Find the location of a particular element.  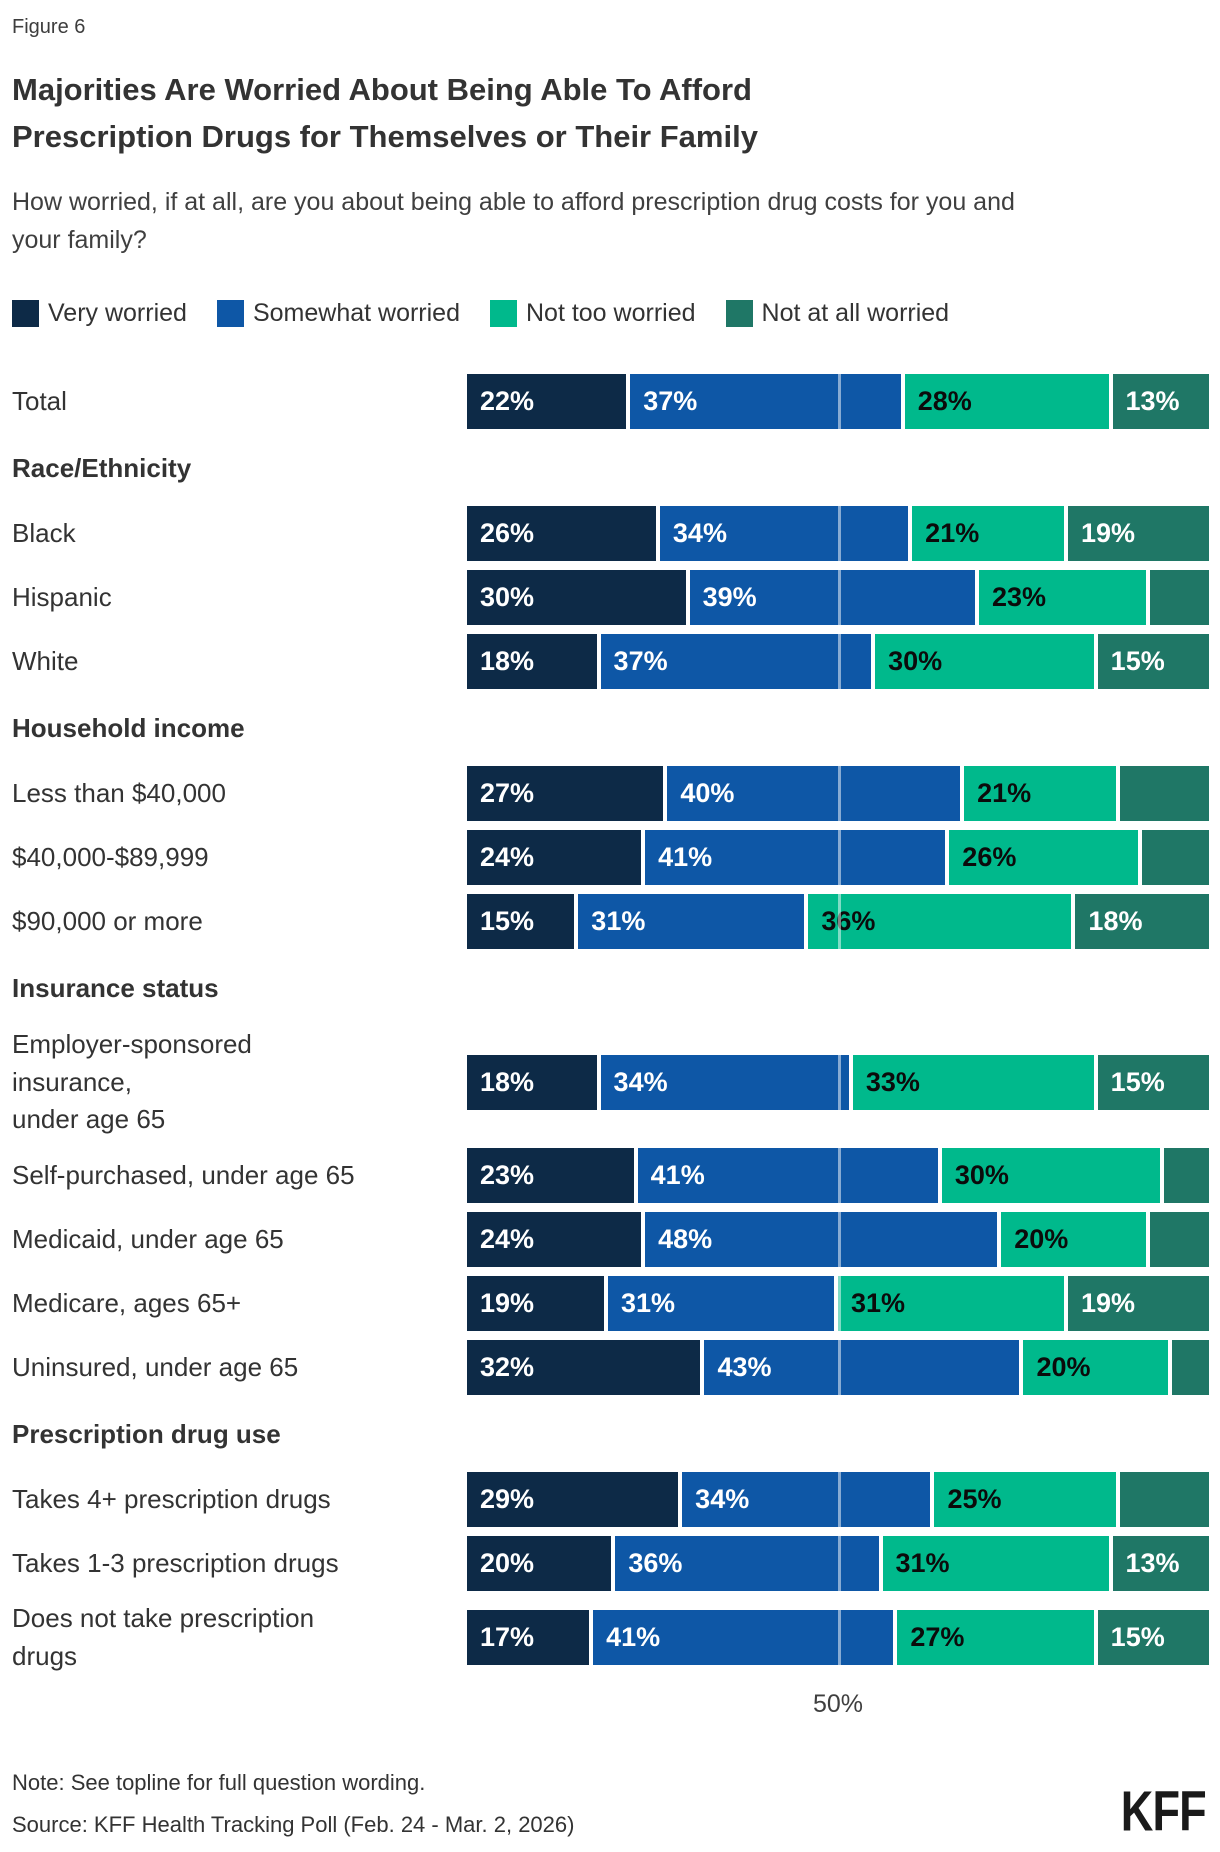

row-label: White is located at coordinates (45, 660).